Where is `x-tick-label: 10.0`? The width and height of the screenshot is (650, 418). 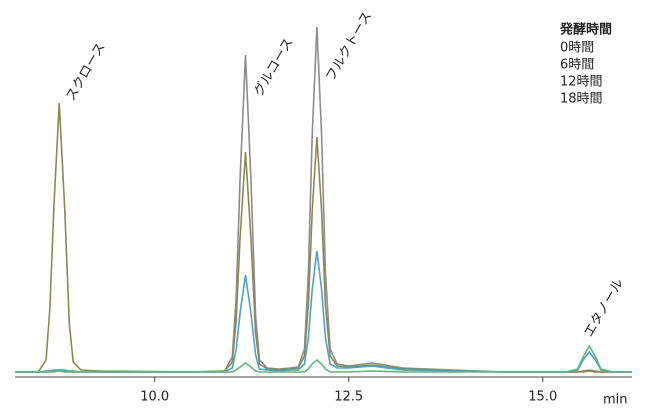
x-tick-label: 10.0 is located at coordinates (154, 397).